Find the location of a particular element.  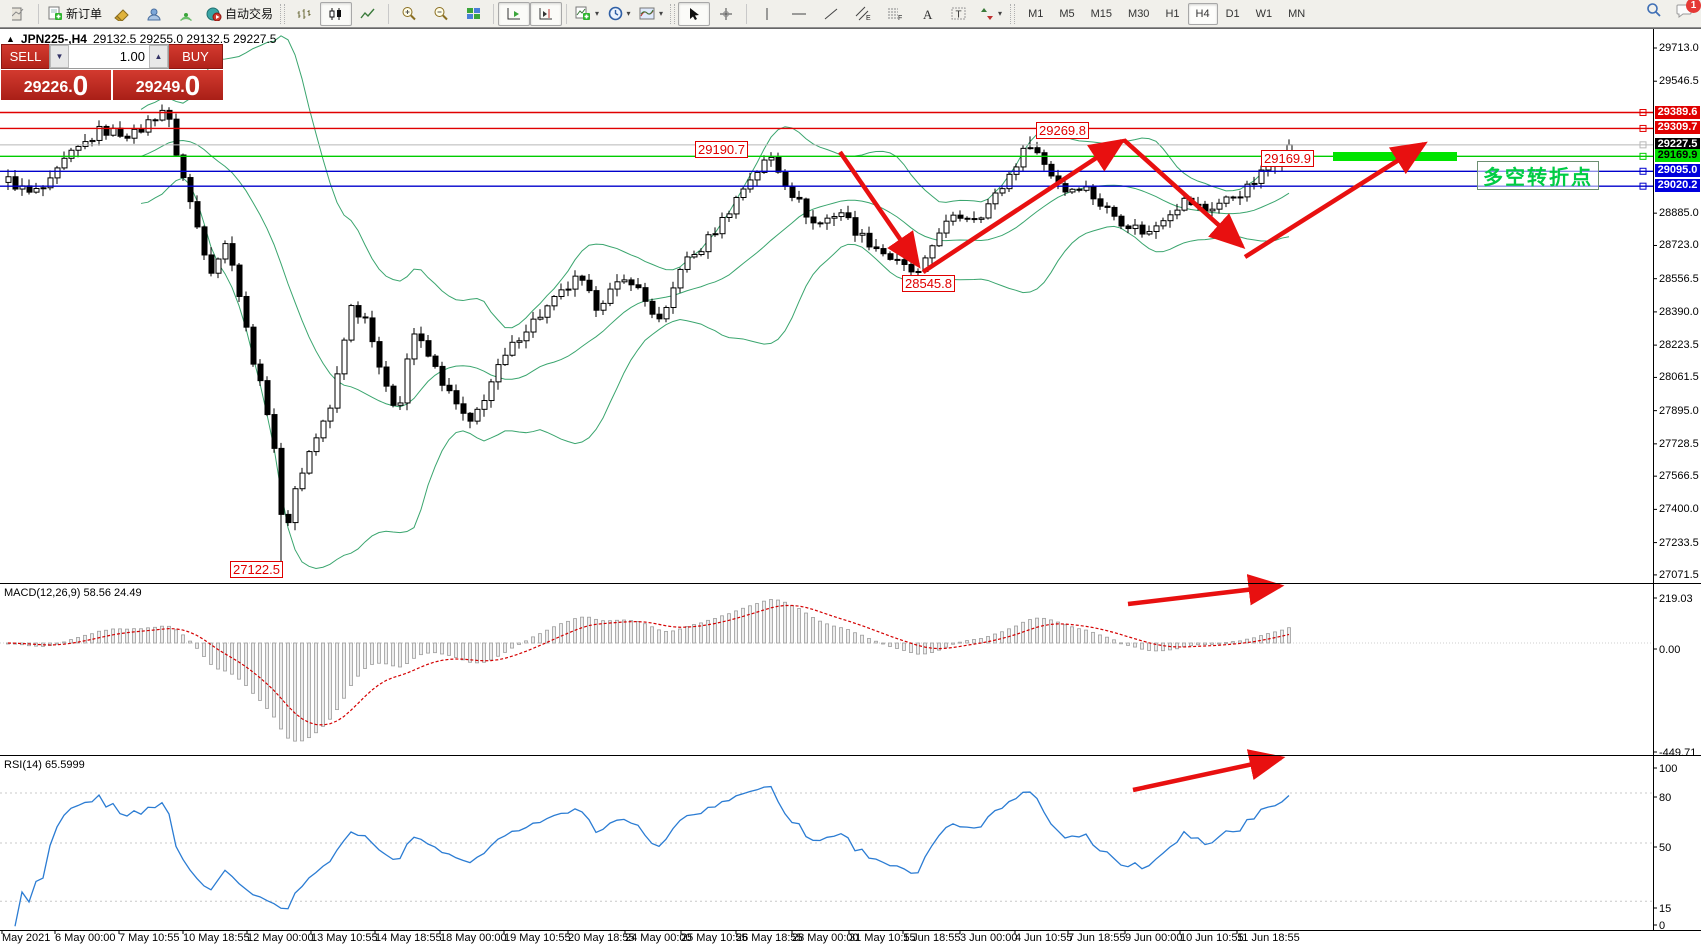

chart-shift-button is located at coordinates (546, 13).